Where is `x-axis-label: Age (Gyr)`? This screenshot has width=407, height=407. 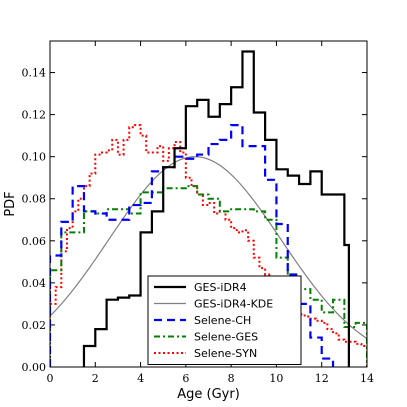
x-axis-label: Age (Gyr) is located at coordinates (208, 394).